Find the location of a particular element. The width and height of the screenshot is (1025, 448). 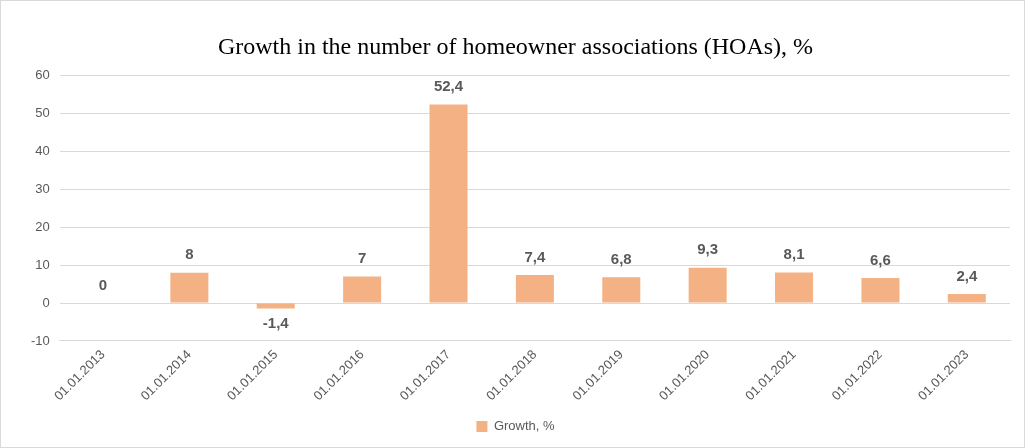

data-label: 52,4 is located at coordinates (448, 86).